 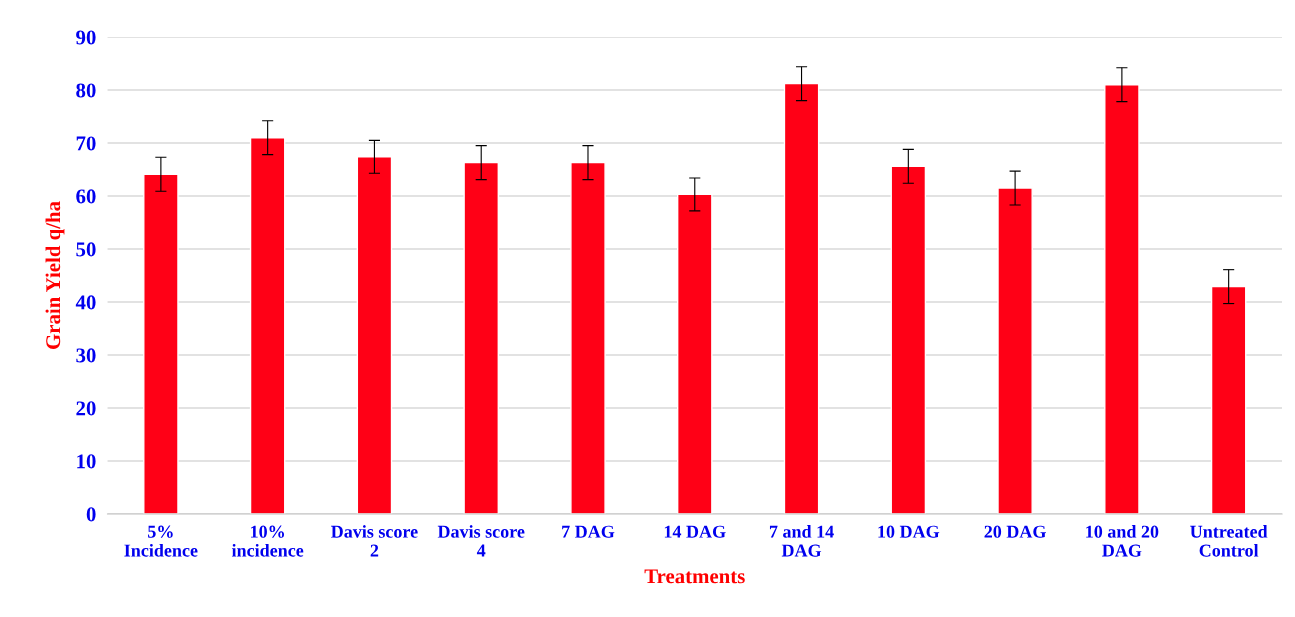 What do you see at coordinates (801, 541) in the screenshot?
I see `x-tick-label: 7 and 14 DAG` at bounding box center [801, 541].